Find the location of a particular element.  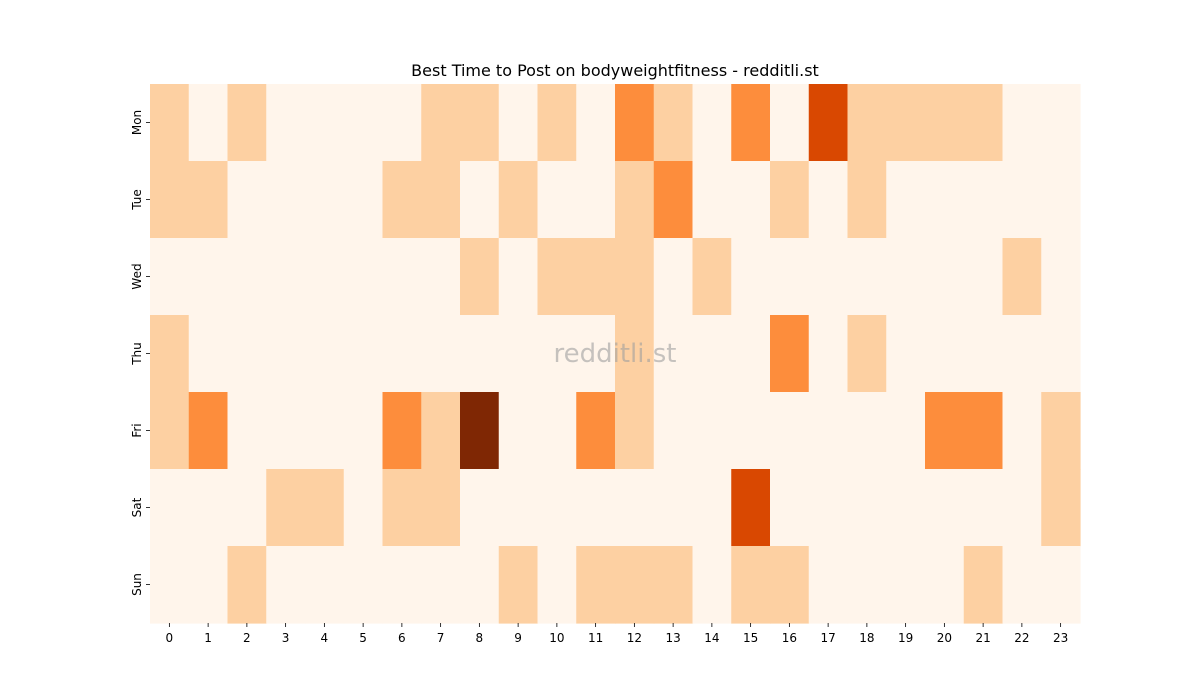

y-tick-label-sat: Sat is located at coordinates (137, 507).